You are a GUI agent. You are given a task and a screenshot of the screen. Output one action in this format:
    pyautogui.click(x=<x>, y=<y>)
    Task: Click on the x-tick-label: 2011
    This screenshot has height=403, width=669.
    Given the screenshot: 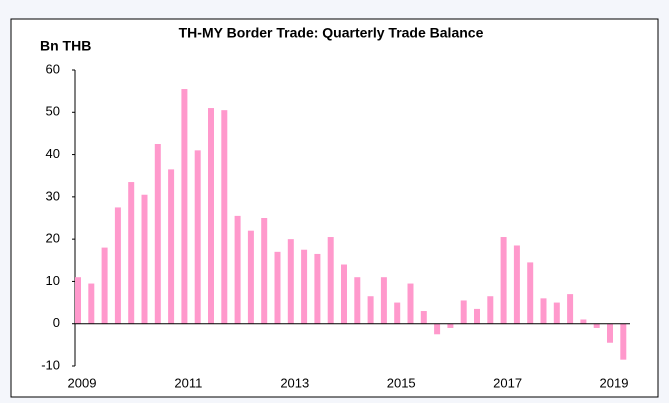 What is the action you would take?
    pyautogui.click(x=188, y=382)
    